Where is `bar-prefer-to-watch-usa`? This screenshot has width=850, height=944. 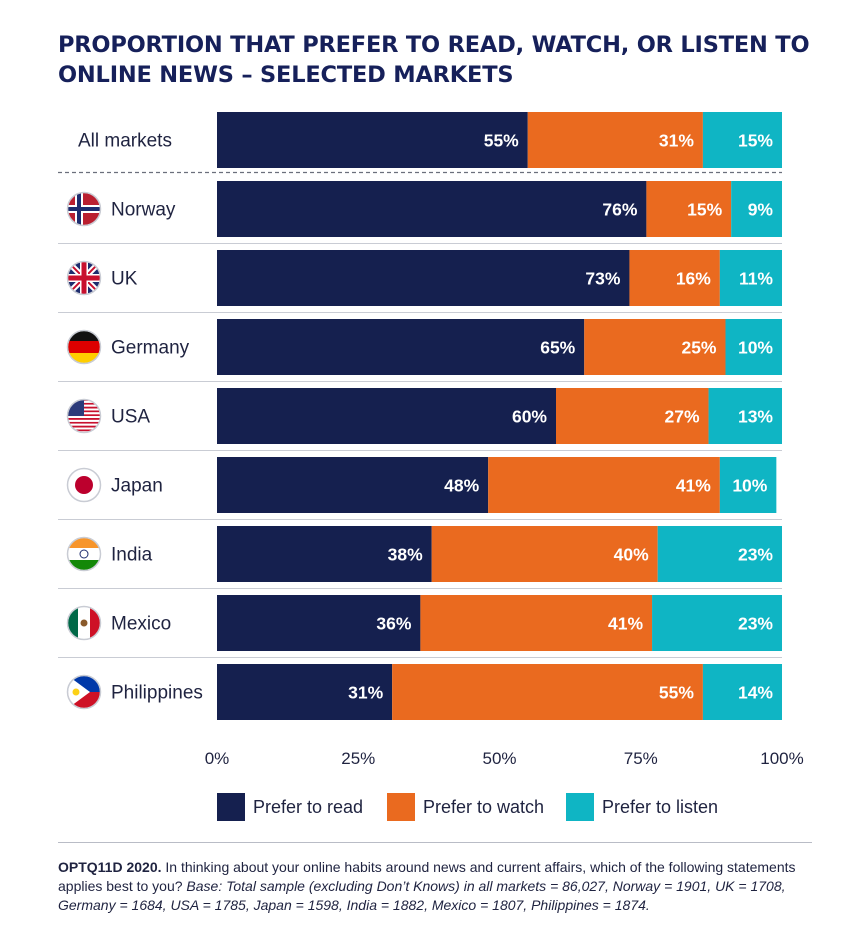
bar-prefer-to-watch-usa is located at coordinates (632, 416).